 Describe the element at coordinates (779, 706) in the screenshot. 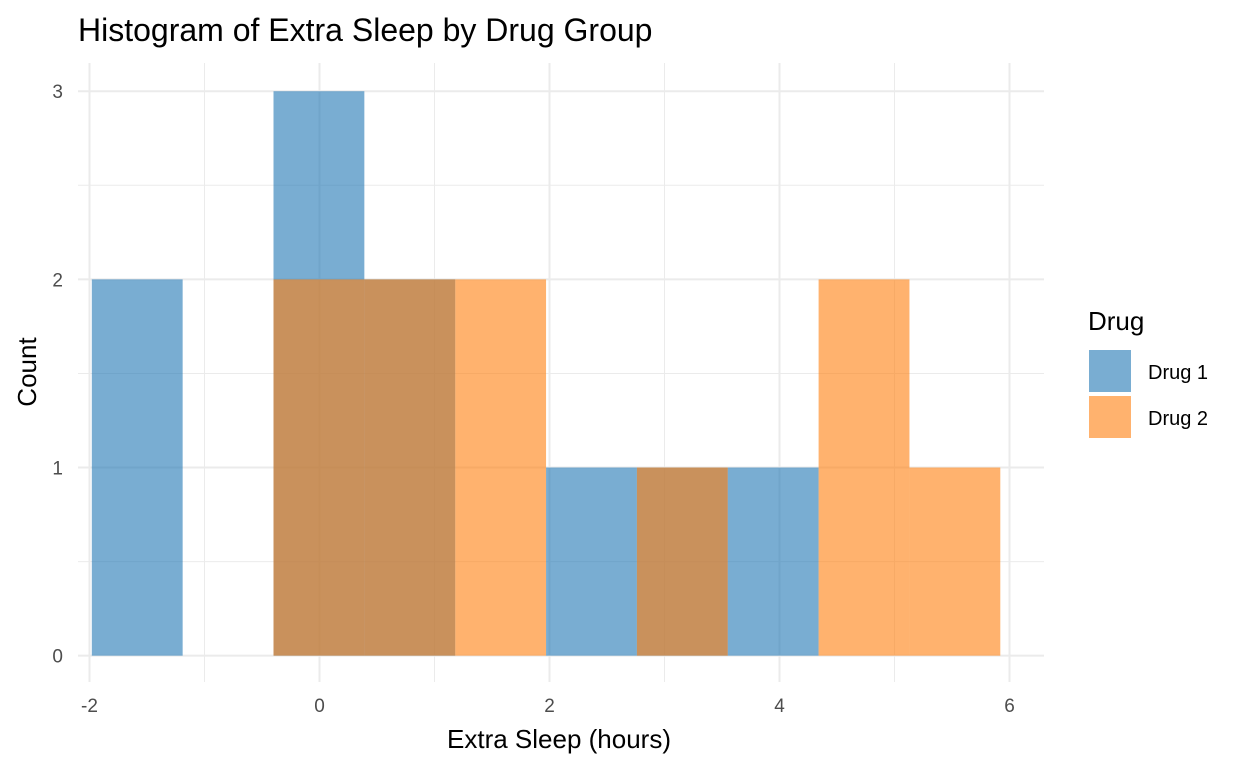

I see `x-tick-label: 4` at that location.